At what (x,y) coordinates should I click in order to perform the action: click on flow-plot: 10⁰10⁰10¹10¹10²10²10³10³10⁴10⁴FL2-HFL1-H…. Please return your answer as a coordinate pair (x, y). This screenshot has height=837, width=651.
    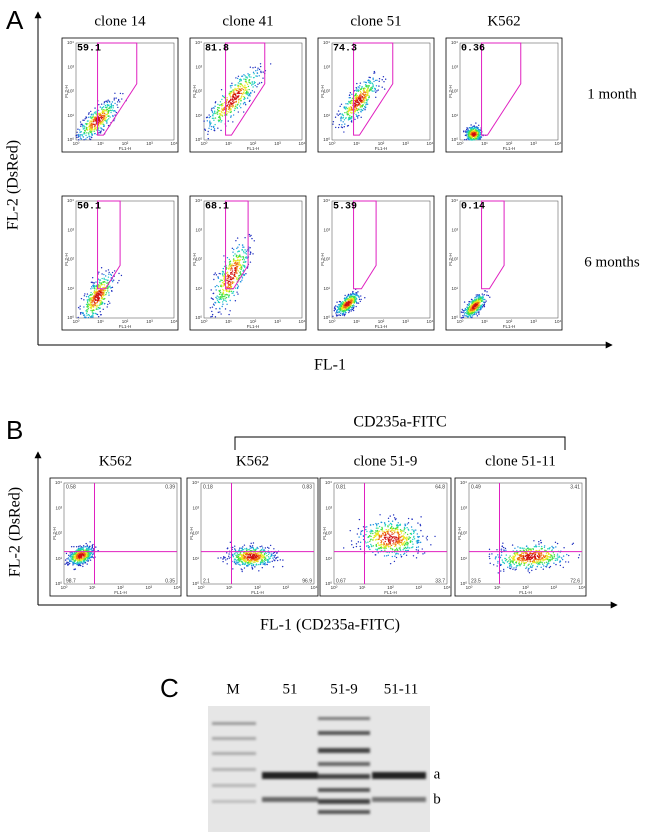
    Looking at the image, I should click on (120, 263).